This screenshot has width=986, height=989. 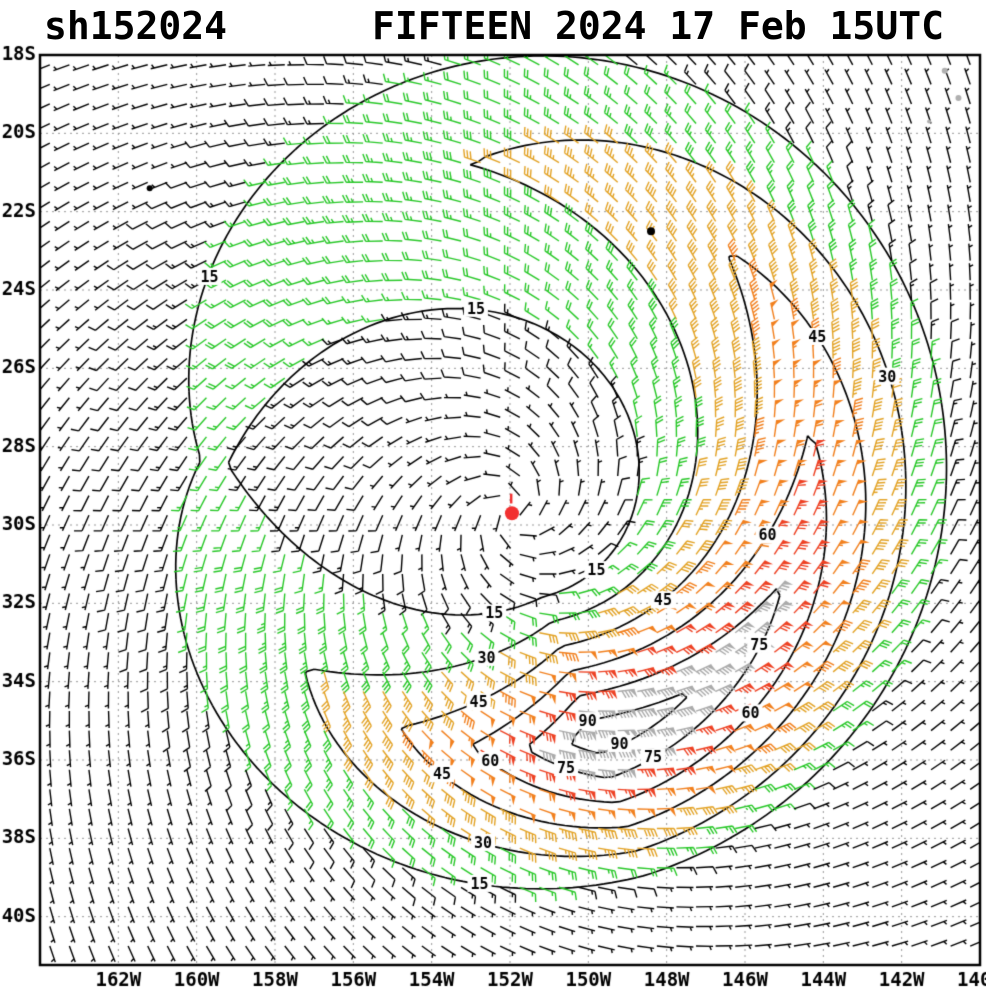 I want to click on storm-id: sh152024, so click(x=136, y=26).